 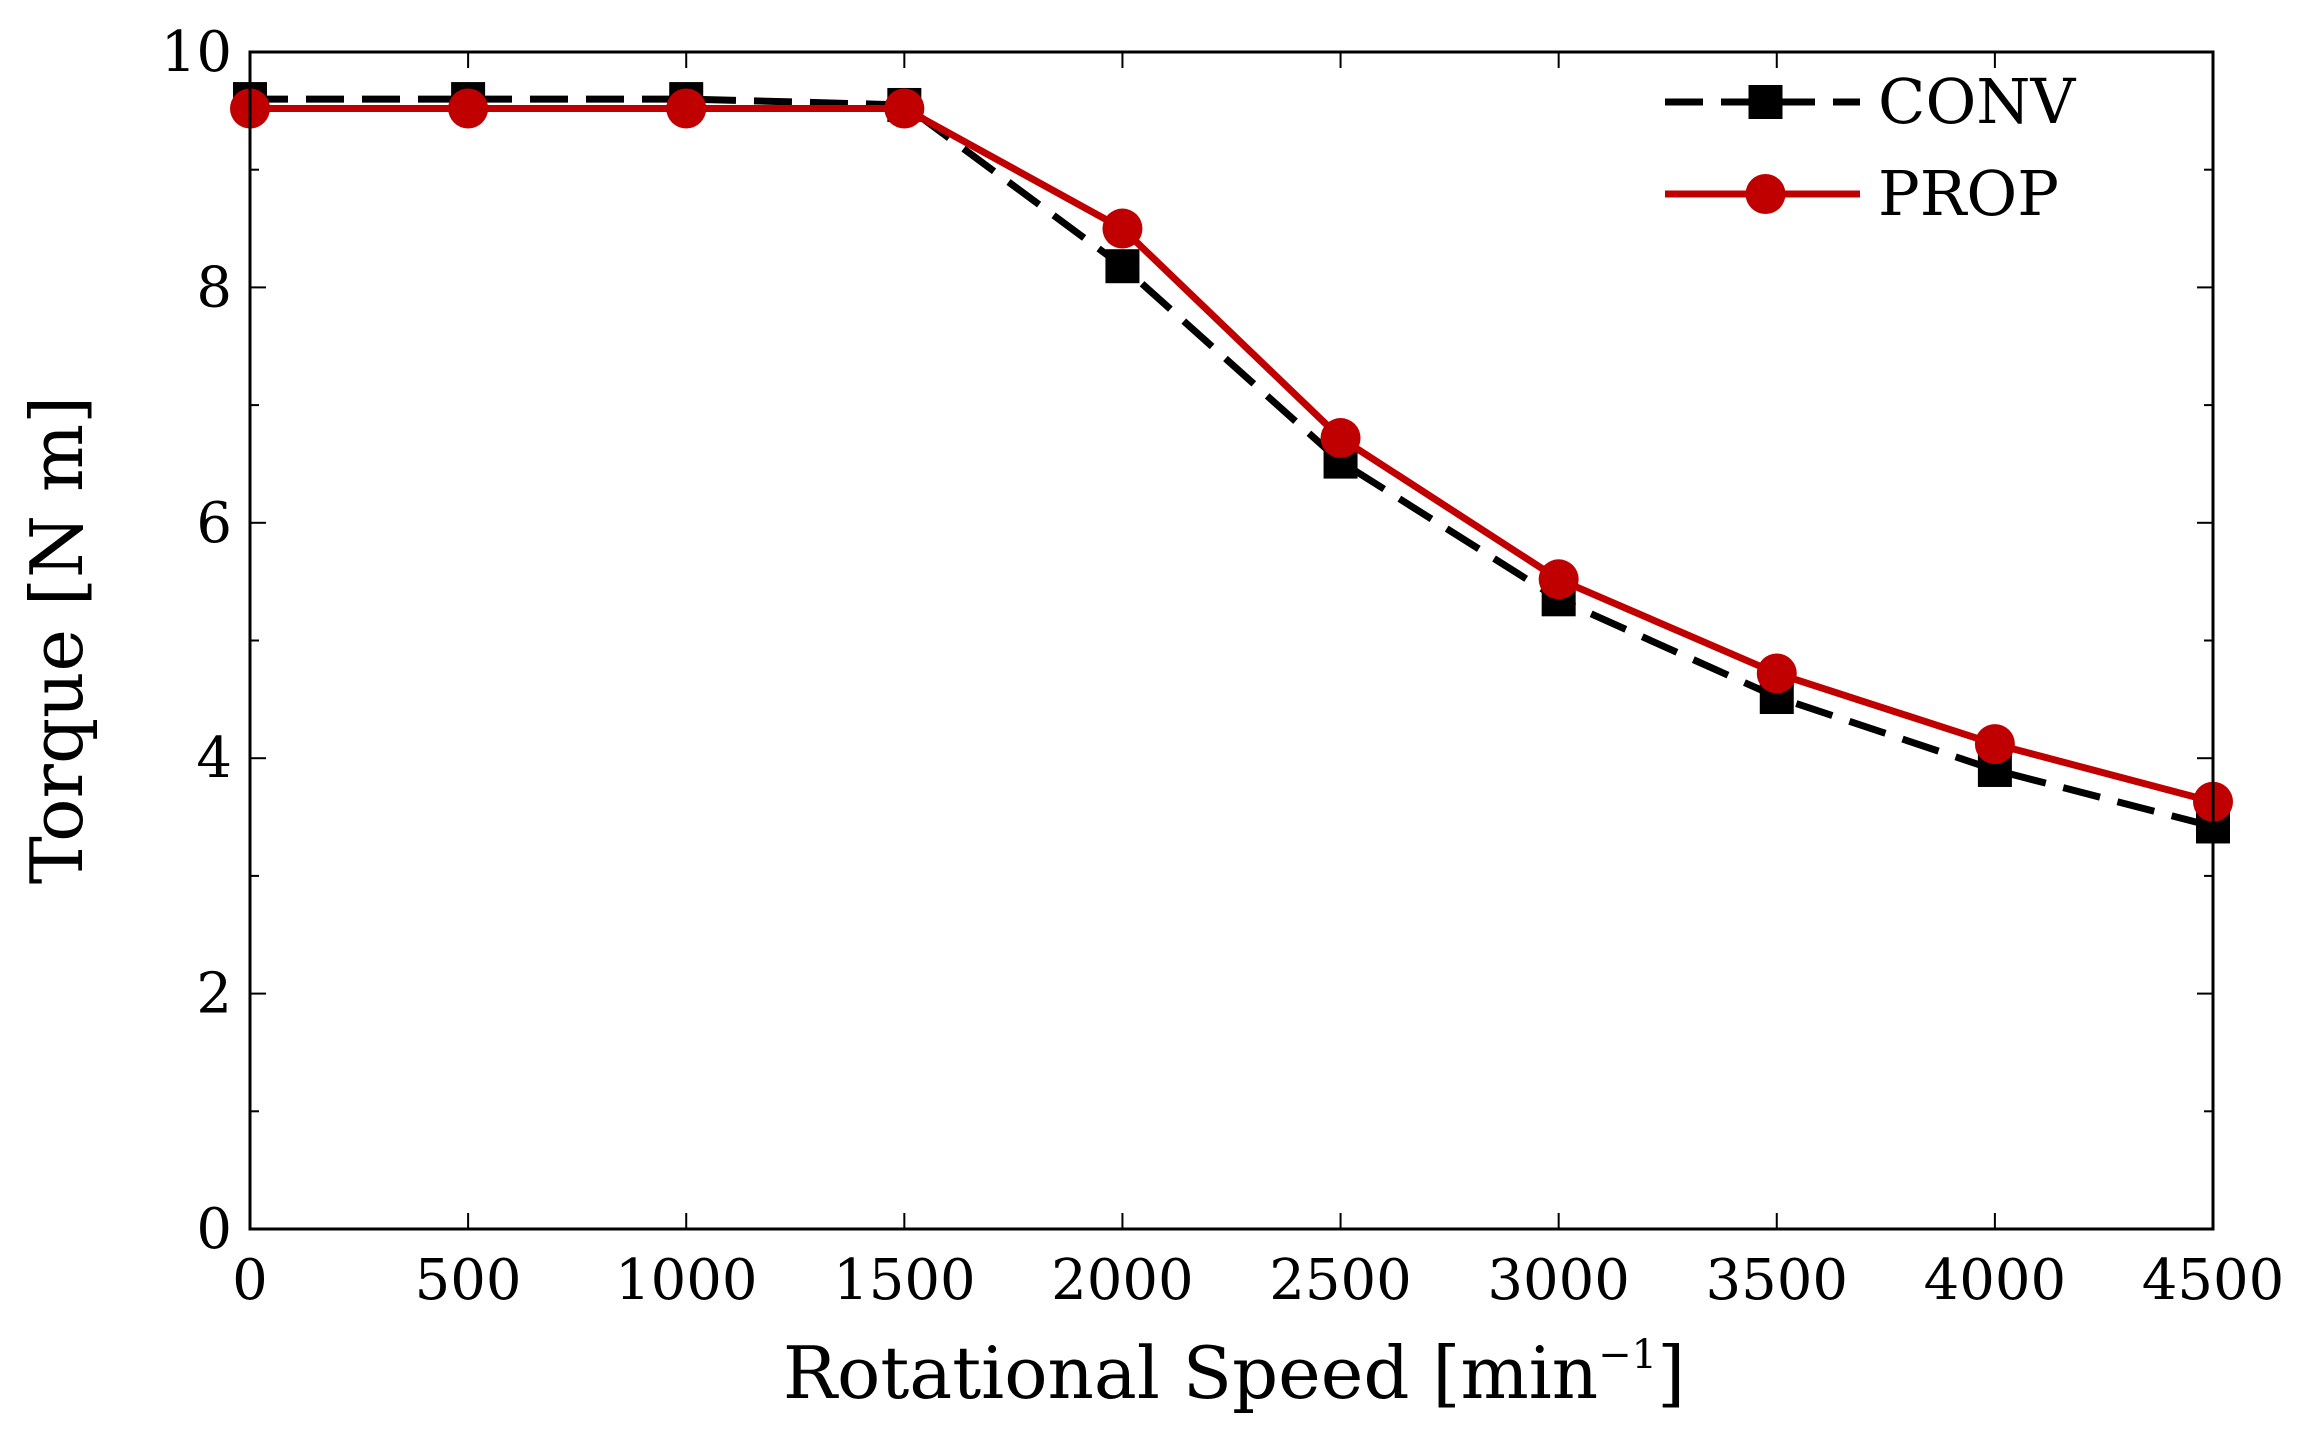 I want to click on y-tick-label: 10, so click(x=196, y=52).